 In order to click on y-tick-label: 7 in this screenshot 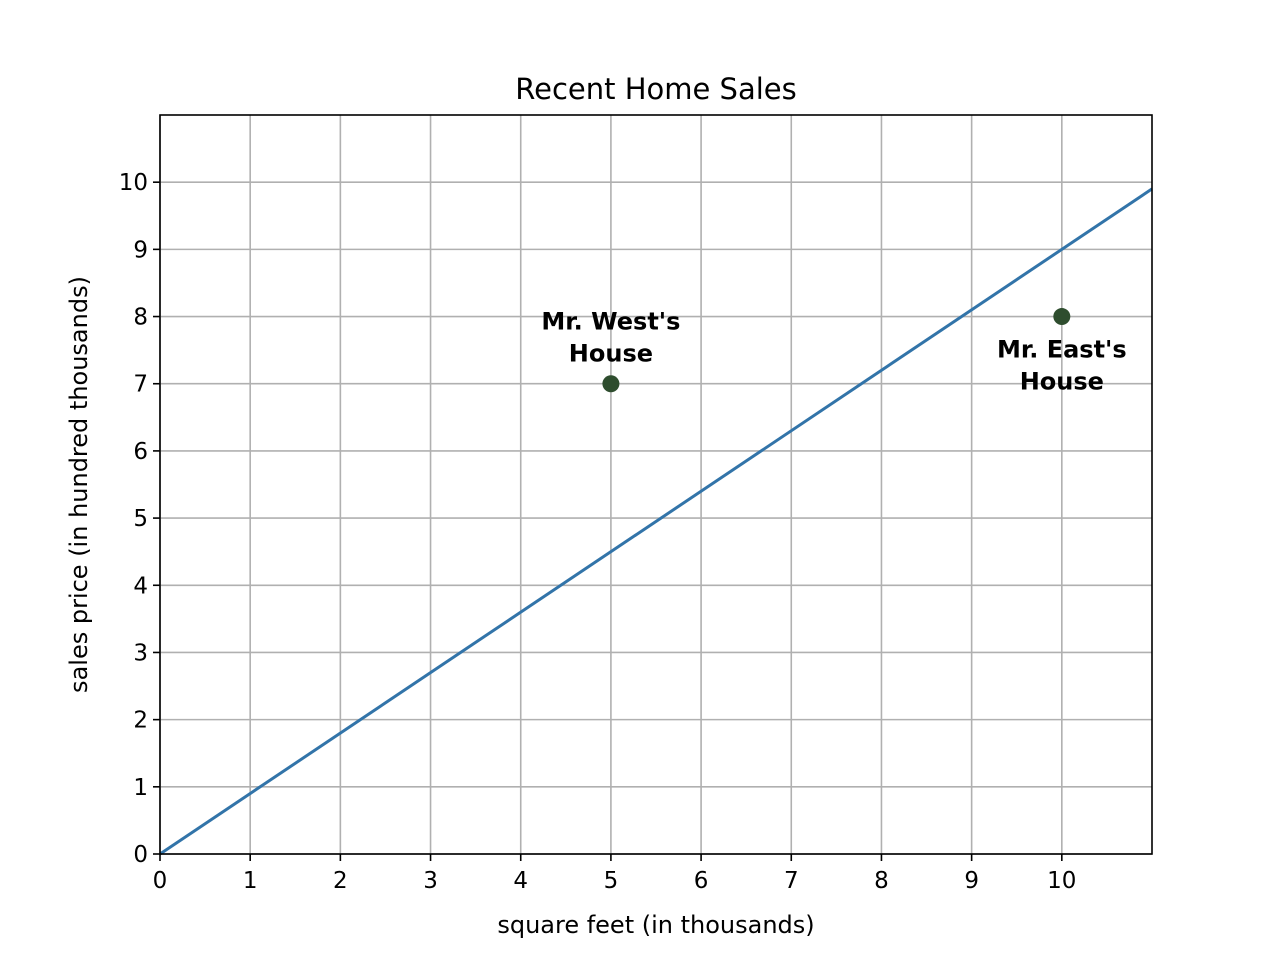, I will do `click(140, 385)`.